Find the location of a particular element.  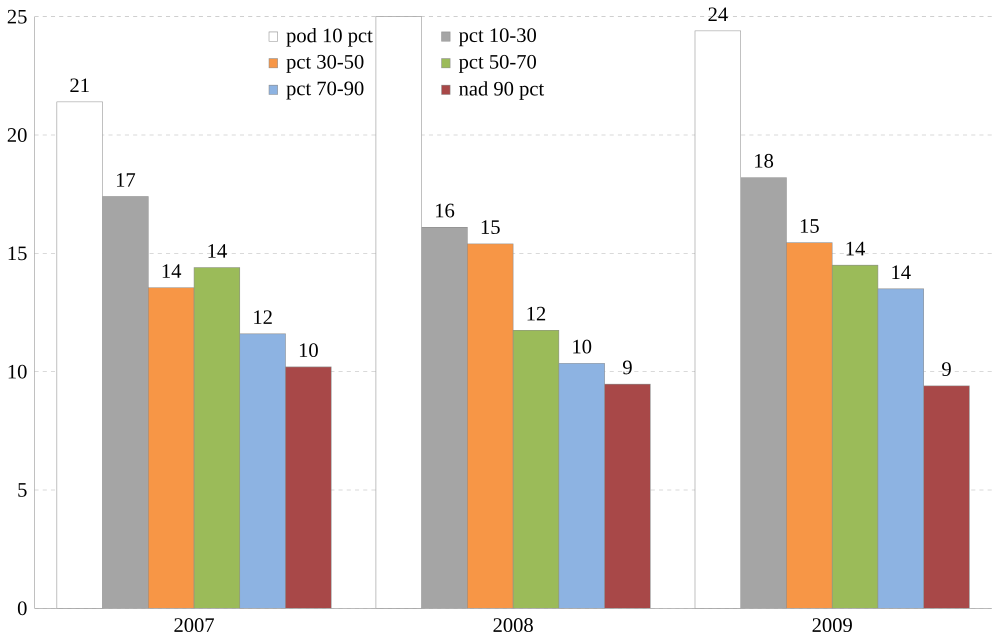

y-tick-label: 15 is located at coordinates (17, 253).